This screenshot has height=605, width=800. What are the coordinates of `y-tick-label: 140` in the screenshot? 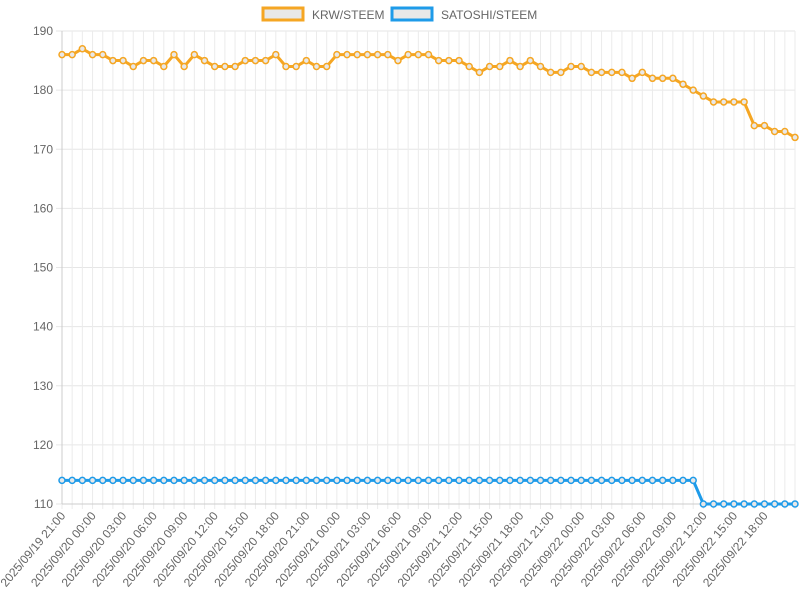 It's located at (43, 327).